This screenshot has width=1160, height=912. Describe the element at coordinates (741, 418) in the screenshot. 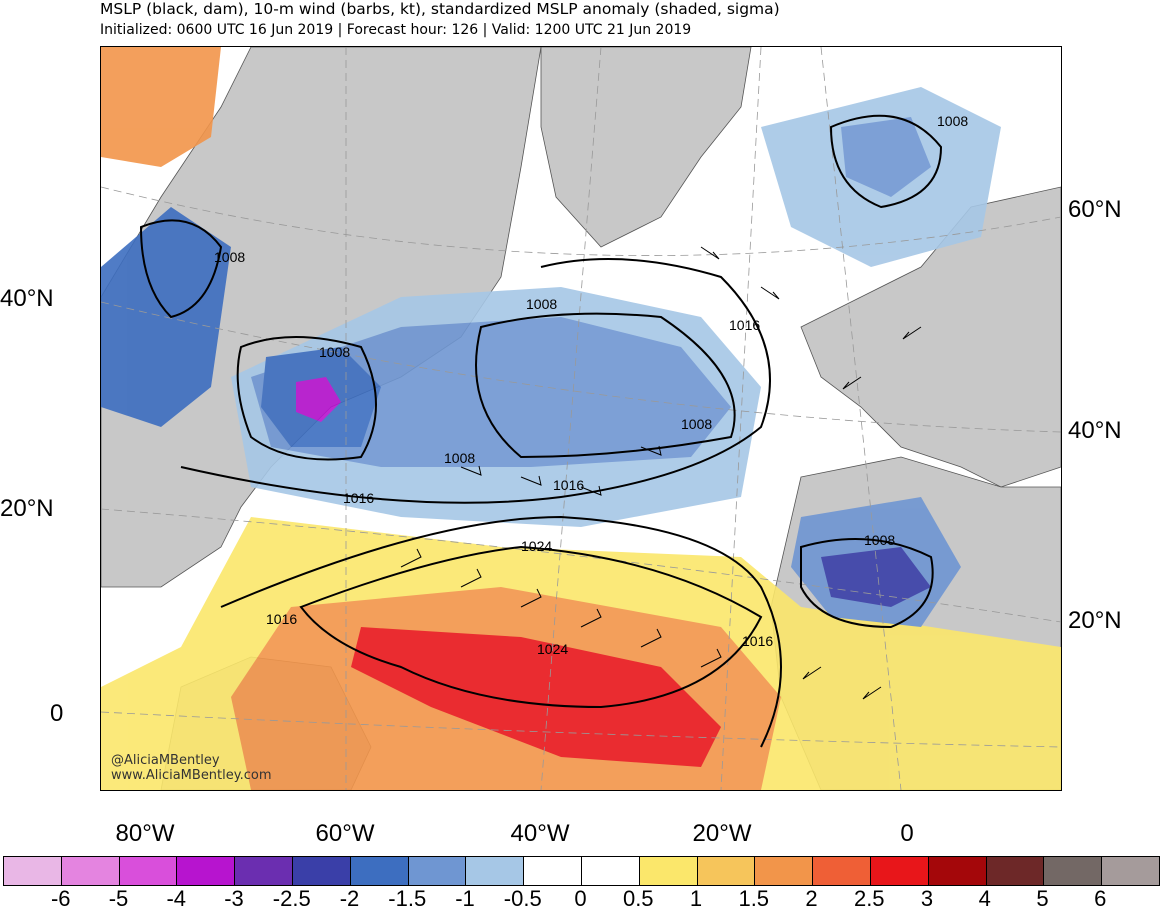

I see `graticule-lon-20w` at that location.